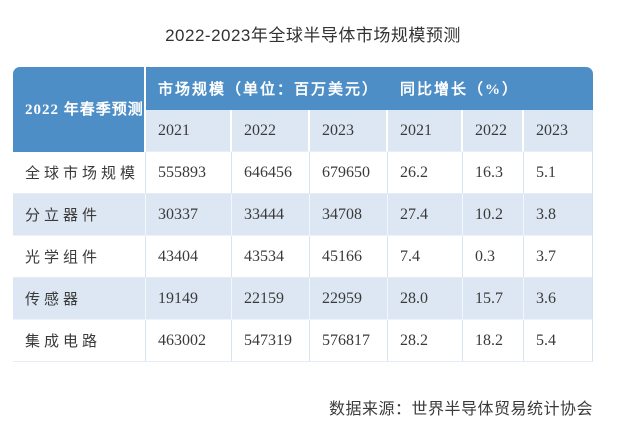 The image size is (626, 436). Describe the element at coordinates (460, 409) in the screenshot. I see `data-source-note: 数据来源：世界半导体贸易统计协会` at that location.